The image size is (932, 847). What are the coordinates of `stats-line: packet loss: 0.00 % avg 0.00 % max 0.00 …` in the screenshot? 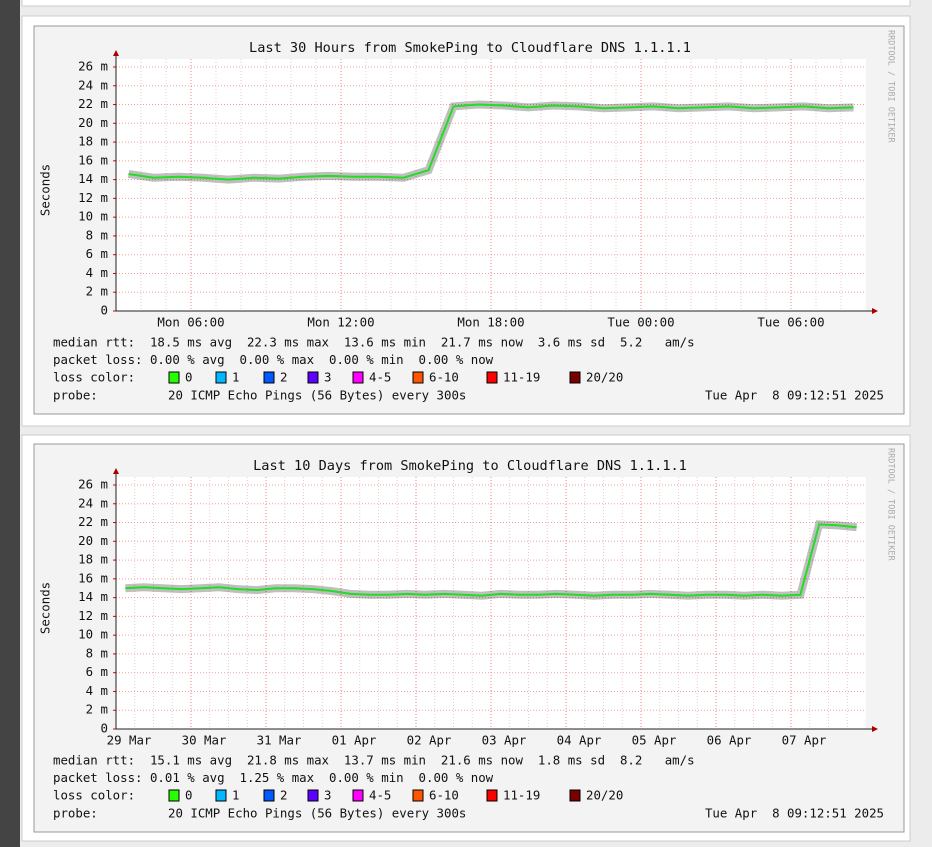 It's located at (273, 359).